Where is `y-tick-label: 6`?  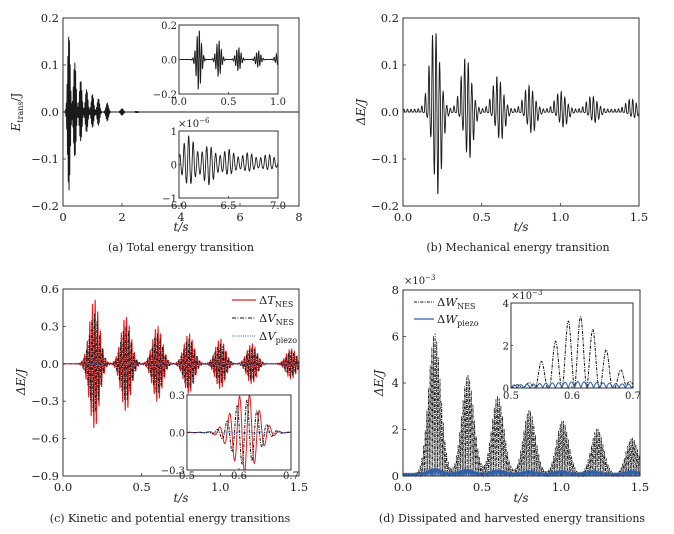 y-tick-label: 6 is located at coordinates (395, 337).